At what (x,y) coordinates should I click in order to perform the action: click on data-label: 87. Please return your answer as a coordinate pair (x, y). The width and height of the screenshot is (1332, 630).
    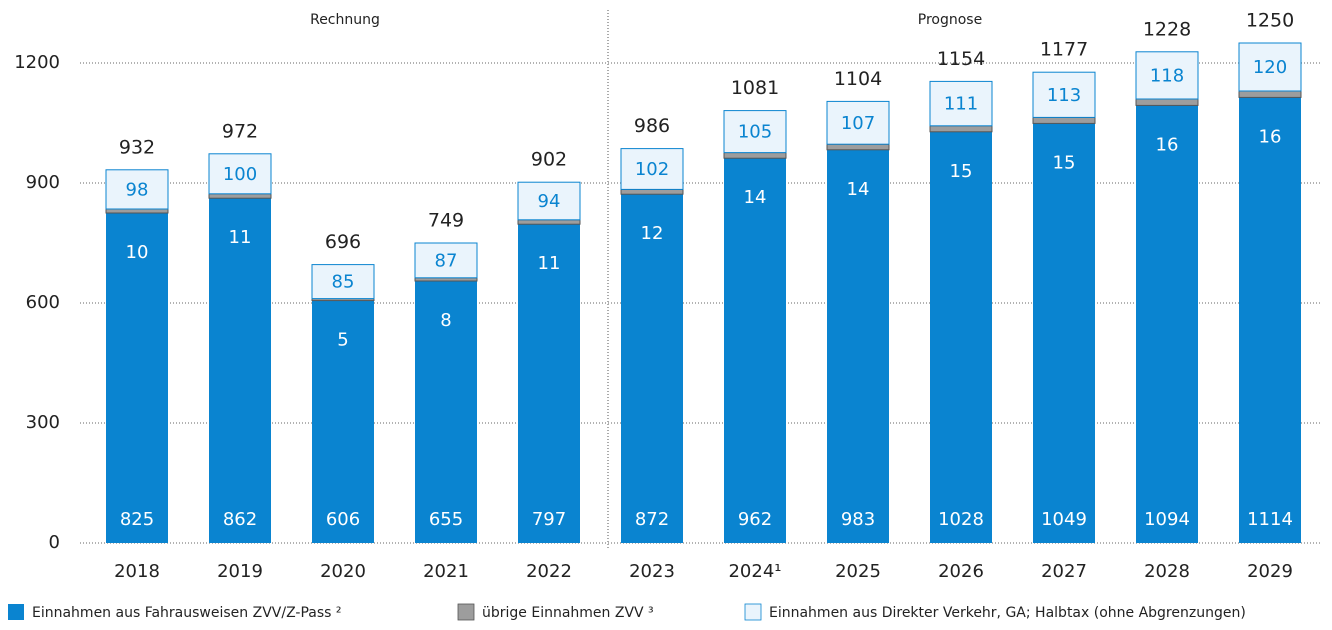
    Looking at the image, I should click on (446, 260).